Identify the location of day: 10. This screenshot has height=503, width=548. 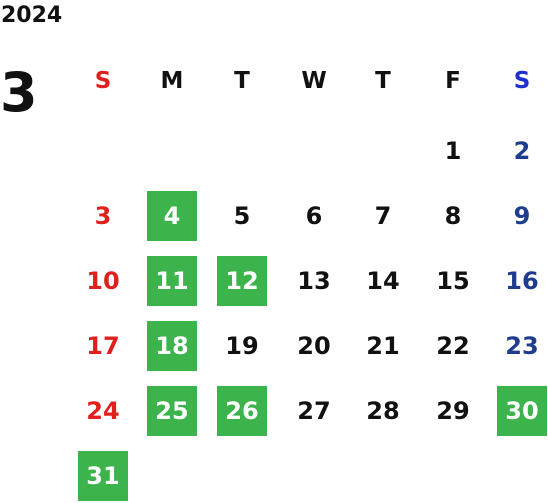
(103, 281).